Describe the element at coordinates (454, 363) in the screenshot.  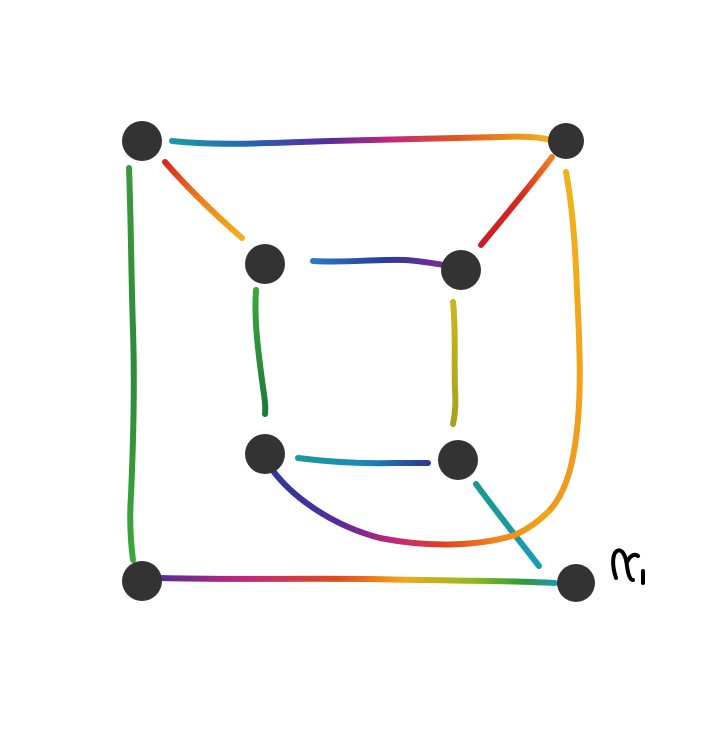
I see `edge-inner-right` at that location.